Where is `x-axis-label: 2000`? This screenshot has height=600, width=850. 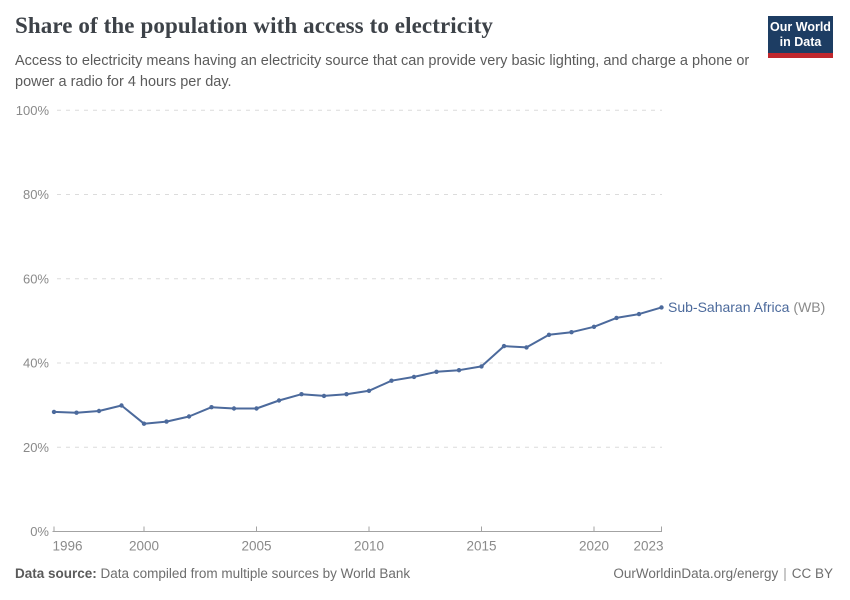
x-axis-label: 2000 is located at coordinates (144, 546).